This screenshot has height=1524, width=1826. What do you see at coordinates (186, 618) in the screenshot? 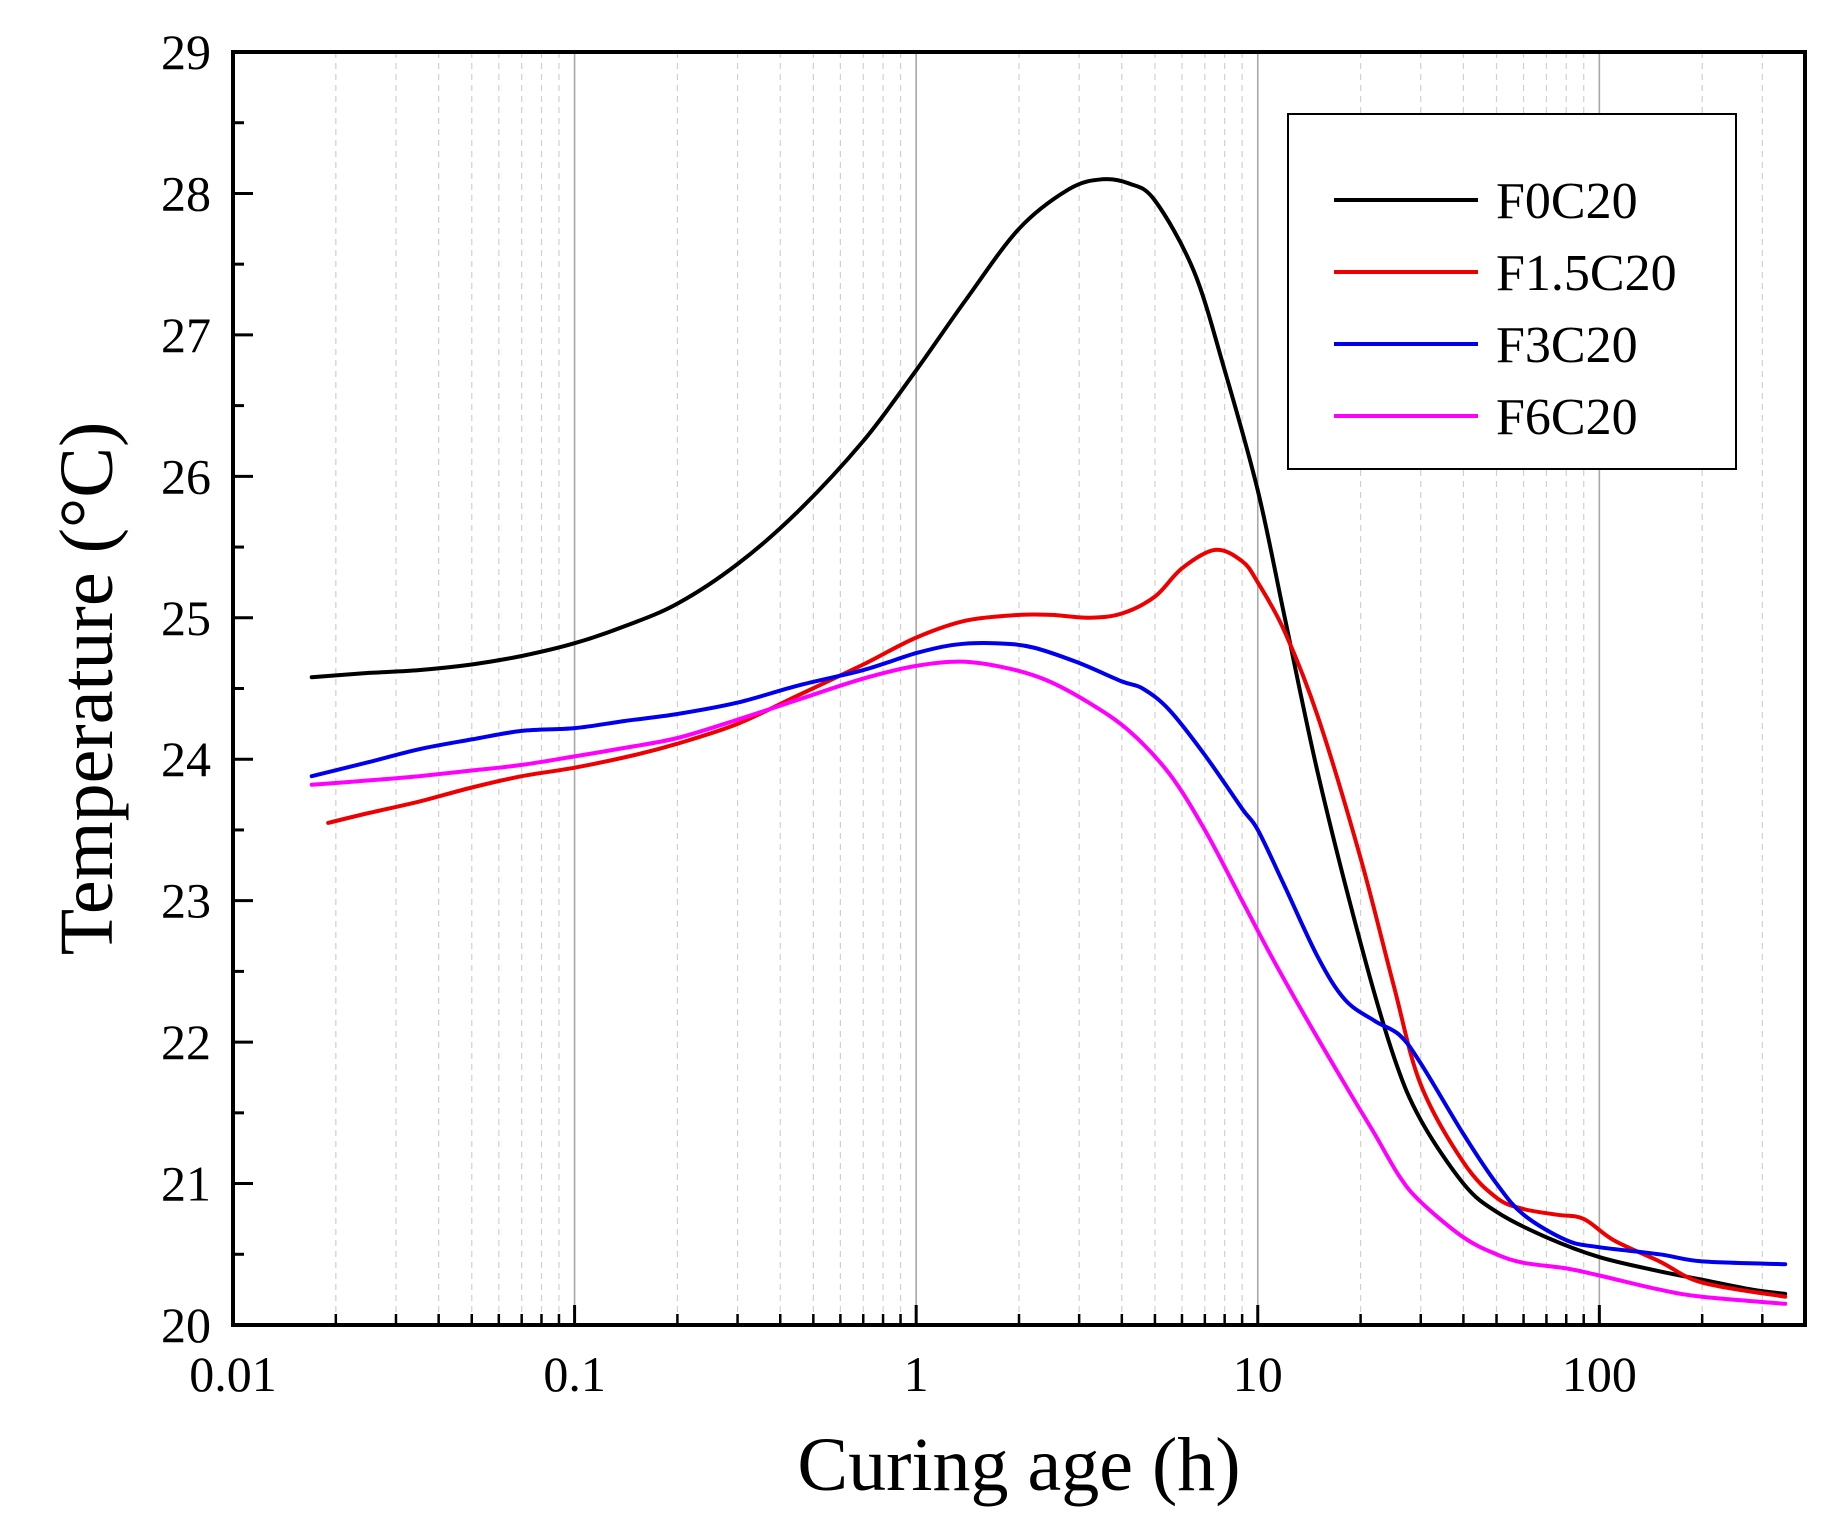
I see `y-tick-label: 25` at bounding box center [186, 618].